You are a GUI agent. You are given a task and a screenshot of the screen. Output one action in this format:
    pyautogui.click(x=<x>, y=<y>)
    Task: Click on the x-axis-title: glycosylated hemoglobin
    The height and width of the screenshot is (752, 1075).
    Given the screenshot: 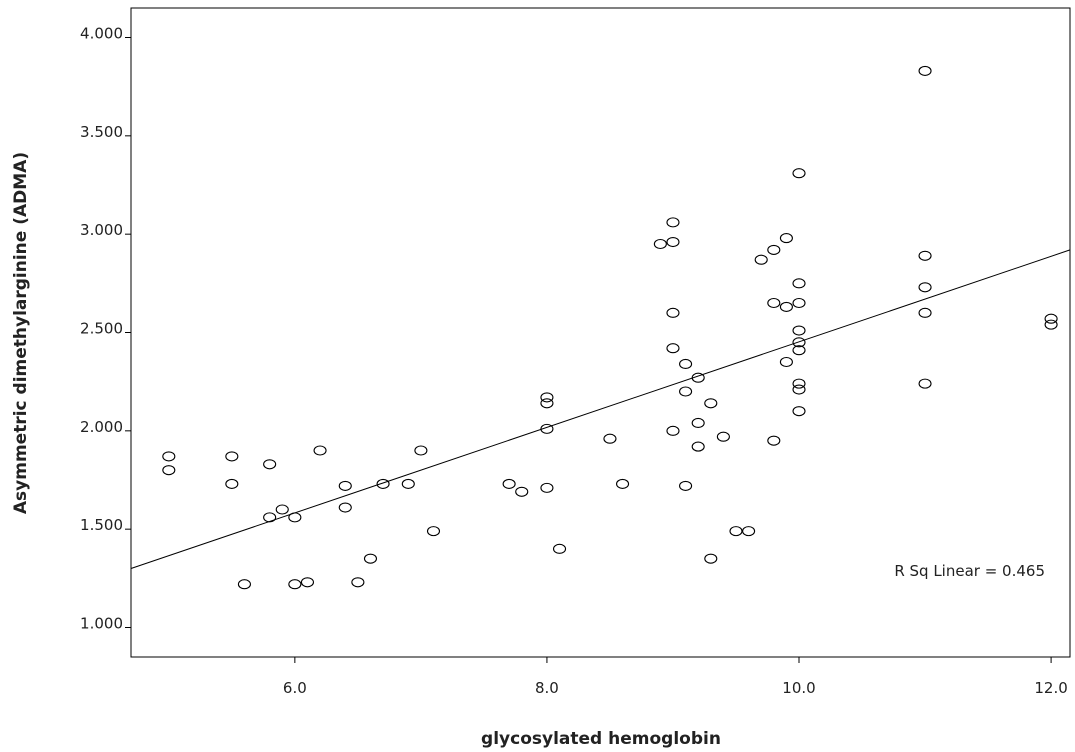 What is the action you would take?
    pyautogui.click(x=601, y=739)
    